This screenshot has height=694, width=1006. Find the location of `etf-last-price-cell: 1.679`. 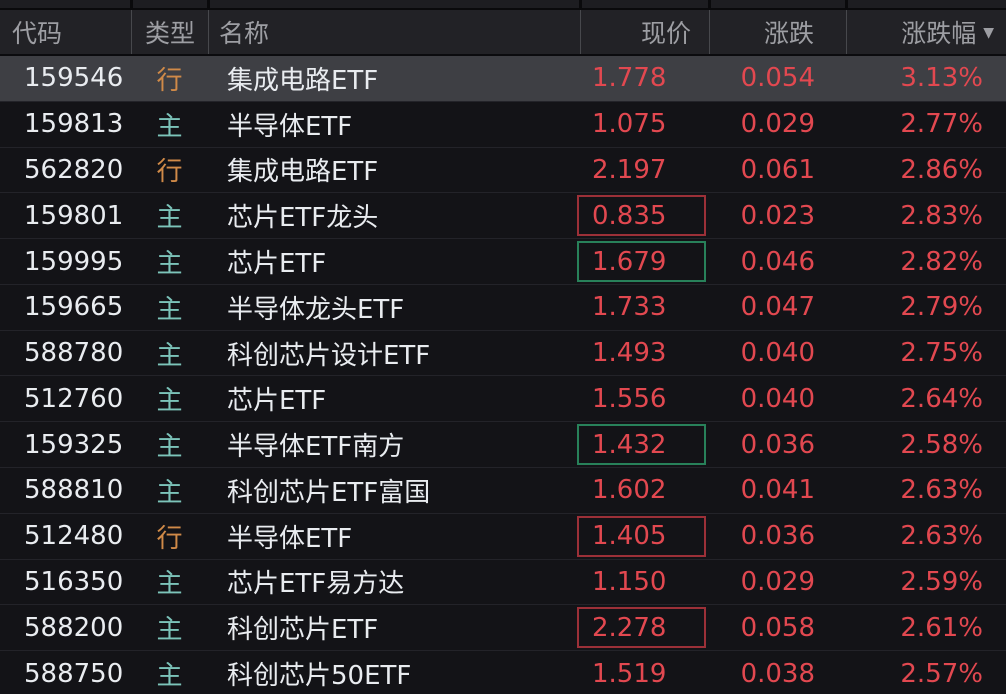

etf-last-price-cell: 1.679 is located at coordinates (643, 261).